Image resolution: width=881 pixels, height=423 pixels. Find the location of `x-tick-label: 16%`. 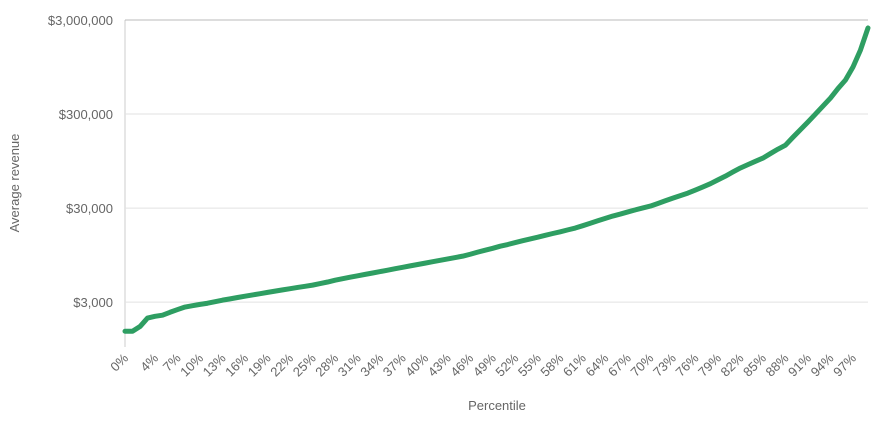

x-tick-label: 16% is located at coordinates (236, 364).